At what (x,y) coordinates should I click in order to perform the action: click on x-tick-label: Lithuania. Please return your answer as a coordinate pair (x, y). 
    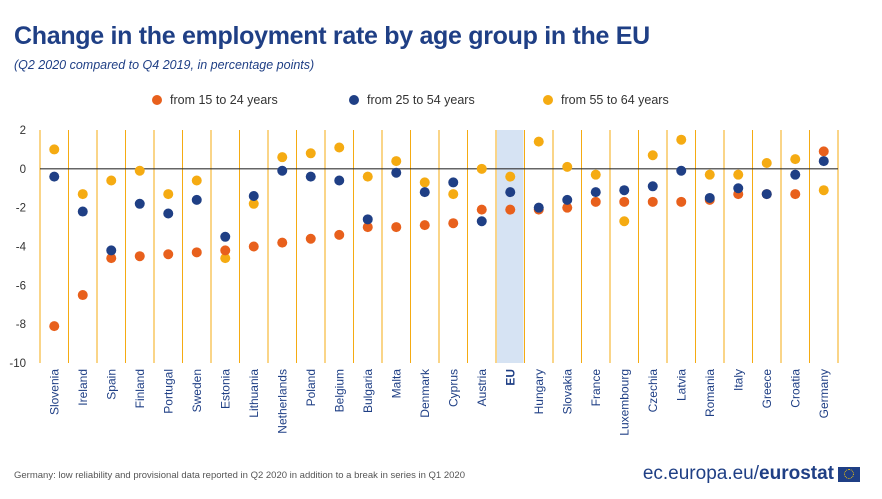
    Looking at the image, I should click on (254, 393).